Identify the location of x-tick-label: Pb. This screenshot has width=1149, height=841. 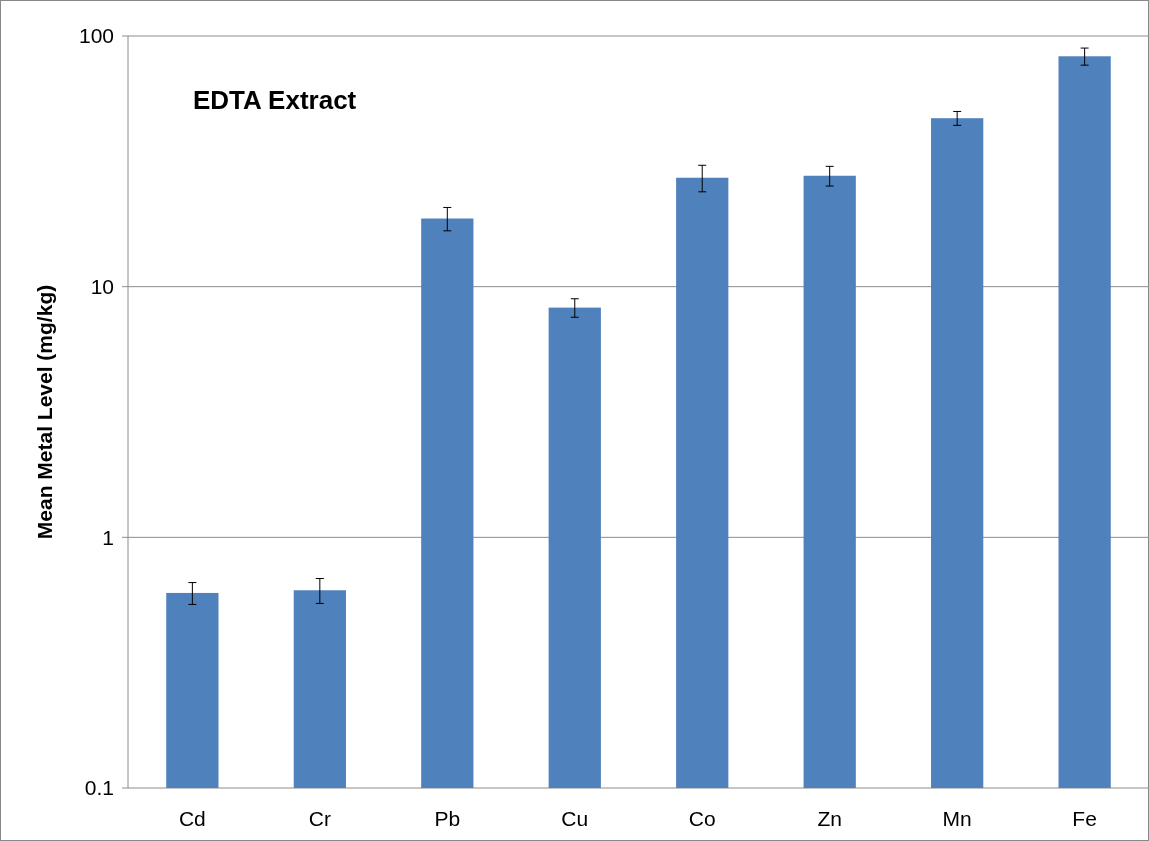
(447, 818).